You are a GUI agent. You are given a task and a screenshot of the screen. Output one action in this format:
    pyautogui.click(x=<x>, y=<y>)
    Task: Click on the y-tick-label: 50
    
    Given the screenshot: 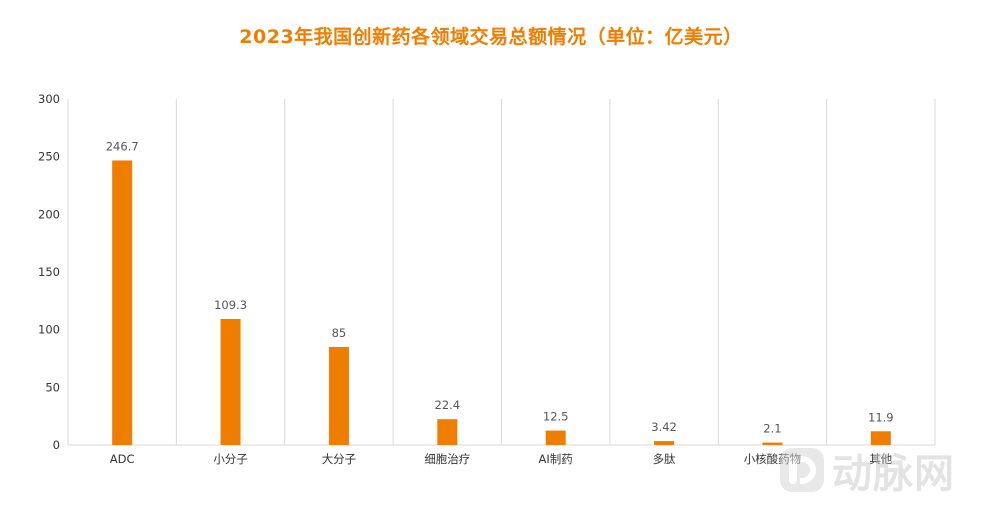 What is the action you would take?
    pyautogui.click(x=52, y=387)
    